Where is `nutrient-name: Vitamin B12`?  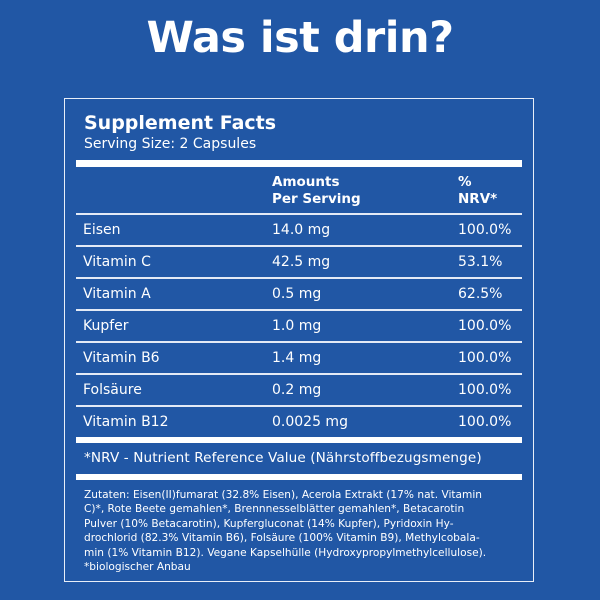
nutrient-name: Vitamin B12 is located at coordinates (126, 422).